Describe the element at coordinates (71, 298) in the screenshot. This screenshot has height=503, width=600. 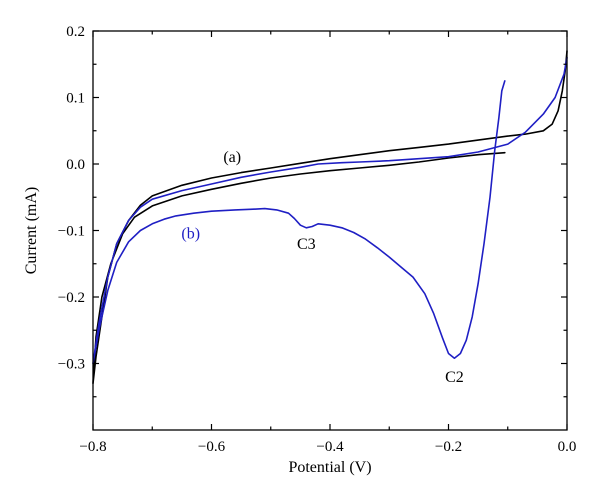
I see `y-tick-label: −0.2` at that location.